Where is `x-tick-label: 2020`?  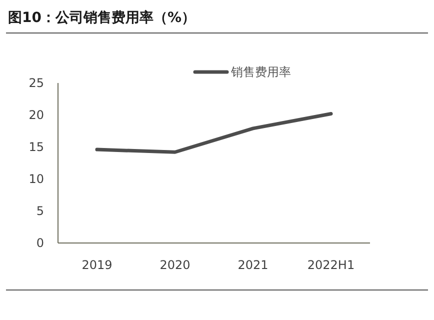
x-tick-label: 2020 is located at coordinates (175, 265).